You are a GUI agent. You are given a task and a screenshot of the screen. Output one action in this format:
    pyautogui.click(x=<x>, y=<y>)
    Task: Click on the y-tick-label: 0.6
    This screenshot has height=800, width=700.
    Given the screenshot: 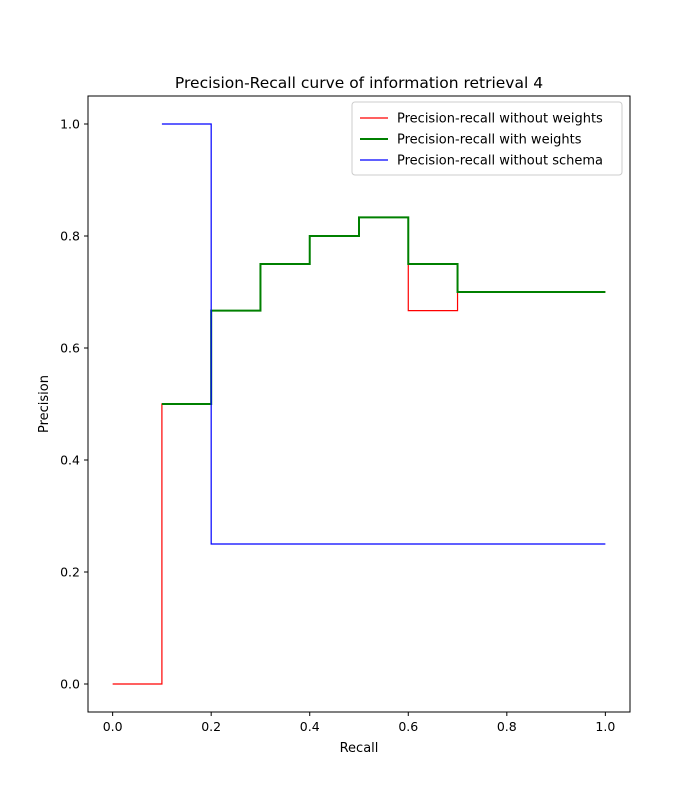 What is the action you would take?
    pyautogui.click(x=70, y=348)
    